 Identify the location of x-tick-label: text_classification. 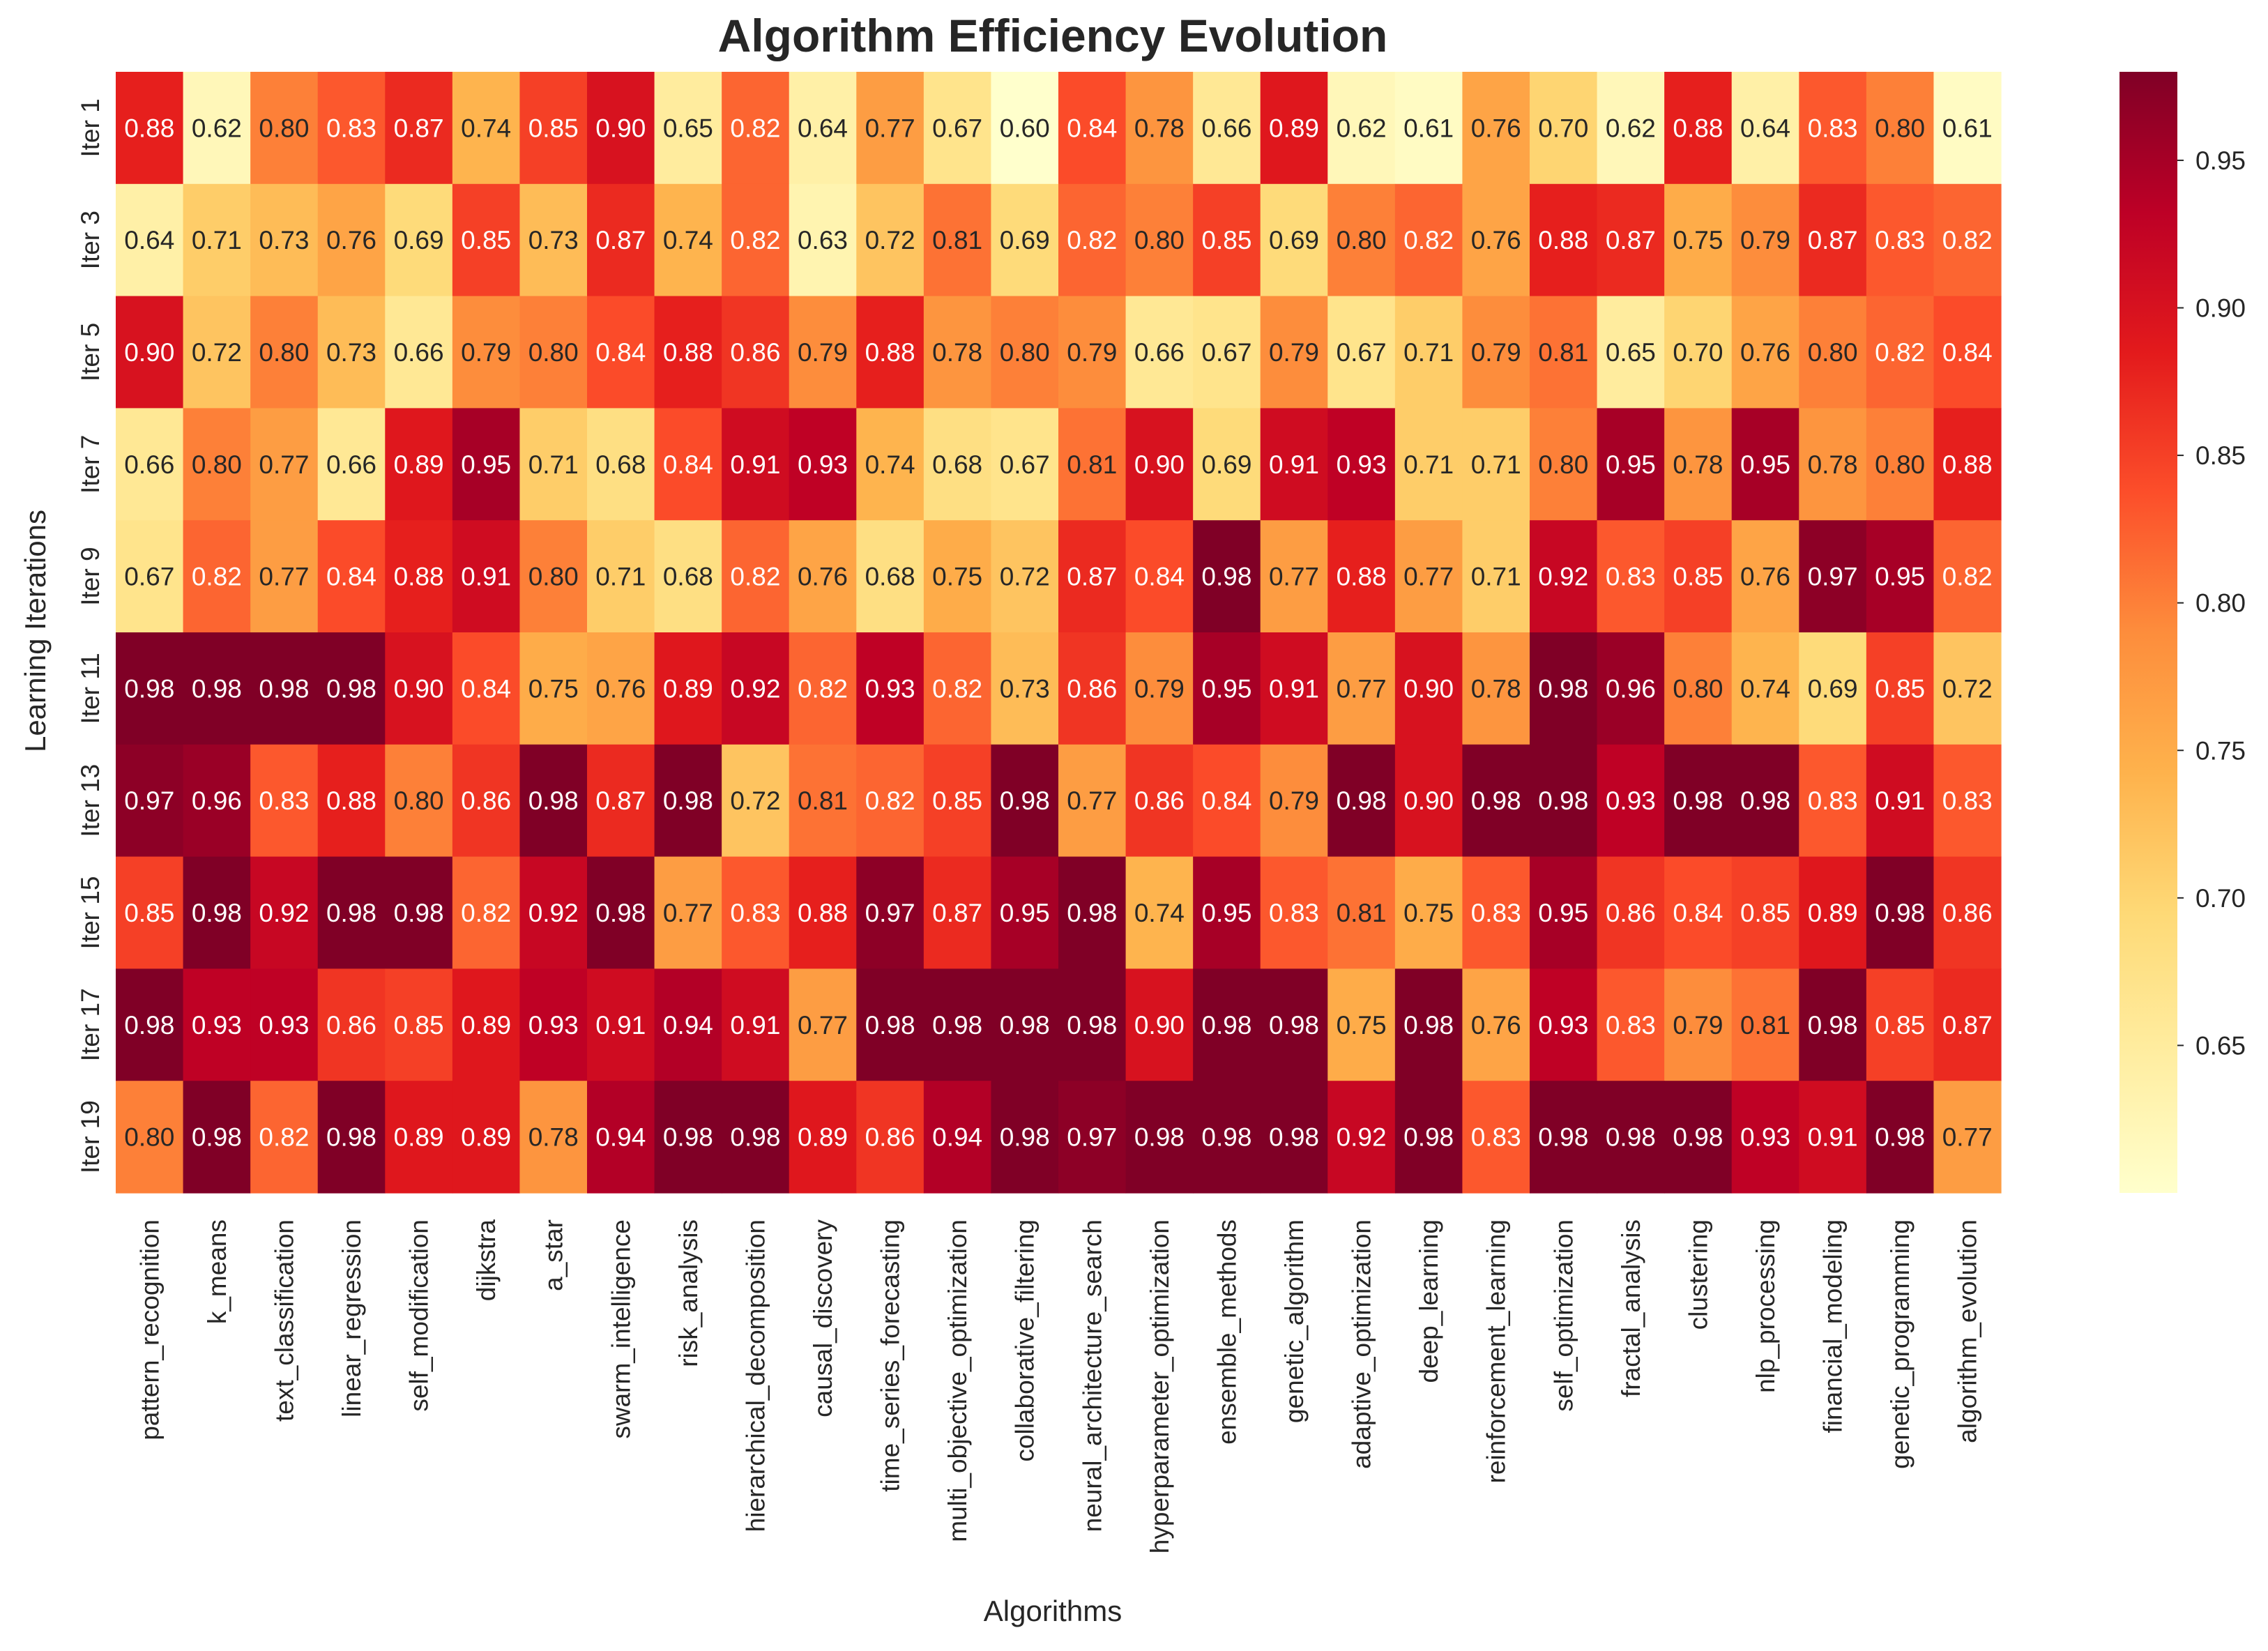
(284, 1320).